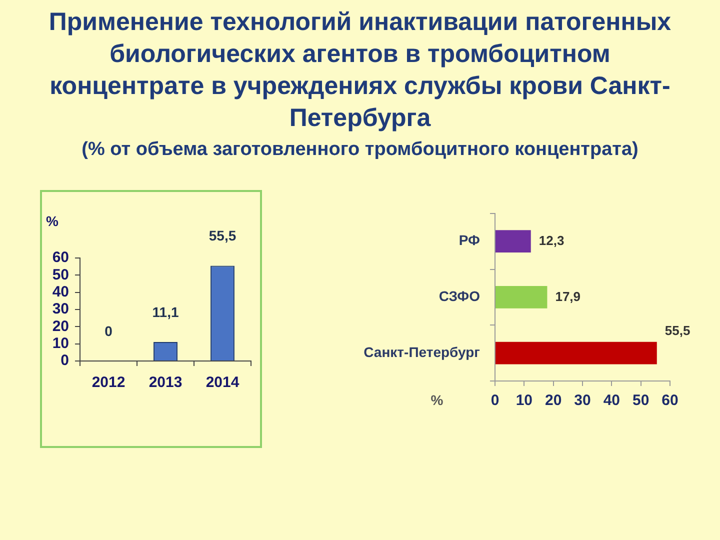 The height and width of the screenshot is (540, 720). What do you see at coordinates (60, 291) in the screenshot?
I see `y-tick-label: 40` at bounding box center [60, 291].